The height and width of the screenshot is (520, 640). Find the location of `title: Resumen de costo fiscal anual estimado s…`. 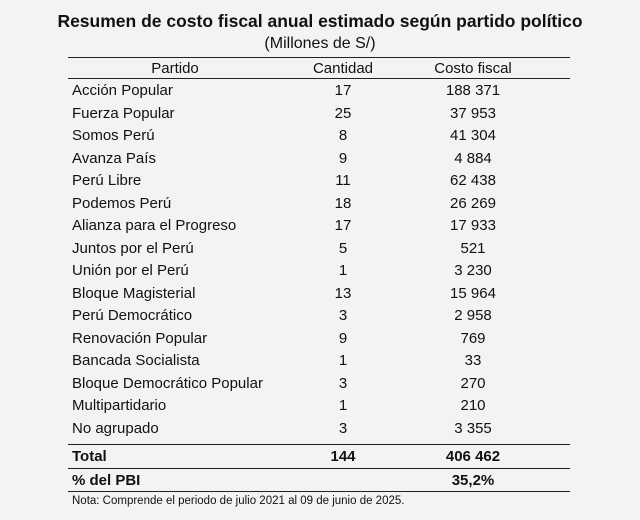

title: Resumen de costo fiscal anual estimado s… is located at coordinates (320, 21).